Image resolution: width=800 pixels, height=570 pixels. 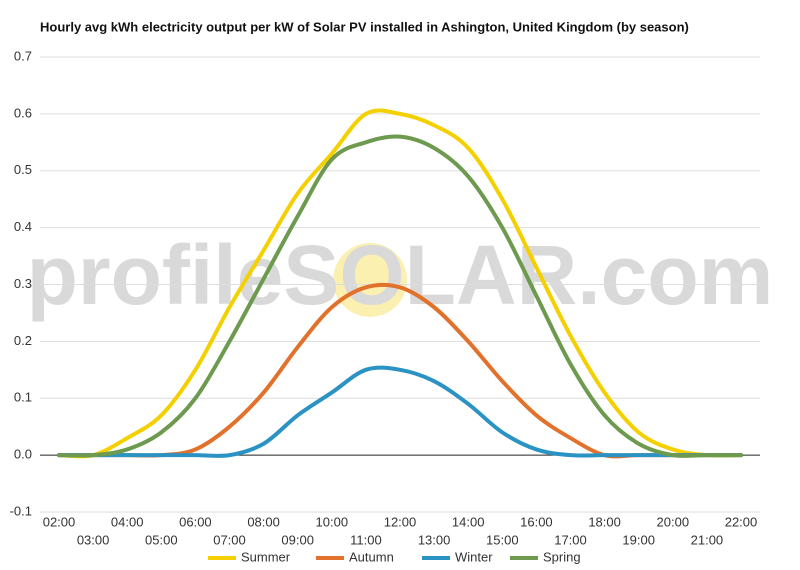 What do you see at coordinates (468, 521) in the screenshot?
I see `x-tick-label: 14:00` at bounding box center [468, 521].